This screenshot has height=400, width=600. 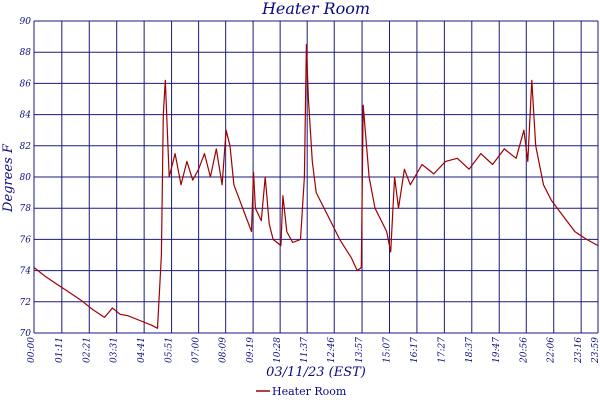 I want to click on x-tick-label: 03:31, so click(x=115, y=350).